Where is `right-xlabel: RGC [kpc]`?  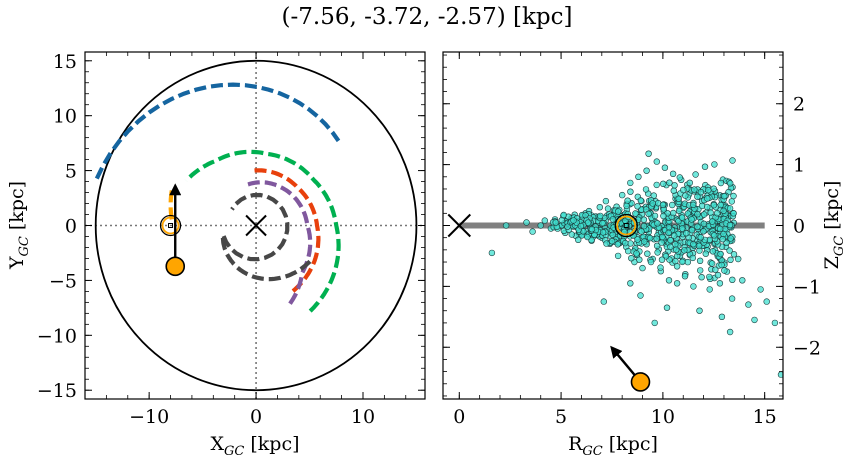 right-xlabel: RGC [kpc] is located at coordinates (613, 446).